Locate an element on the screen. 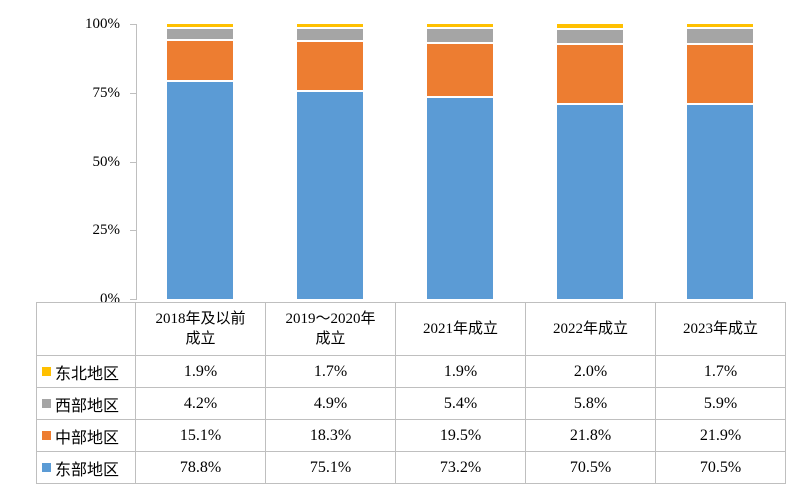  table-corner-cell is located at coordinates (86, 329).